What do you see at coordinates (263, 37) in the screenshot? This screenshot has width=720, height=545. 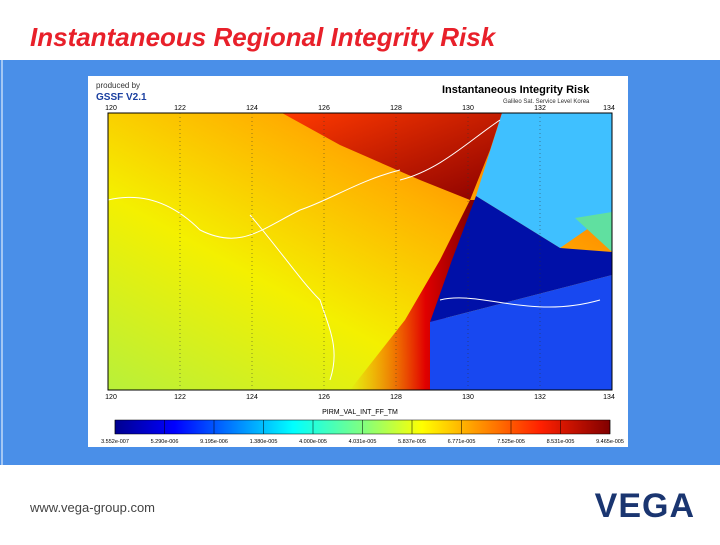 I see `slide-title: Instantaneous Regional Integrity Risk` at bounding box center [263, 37].